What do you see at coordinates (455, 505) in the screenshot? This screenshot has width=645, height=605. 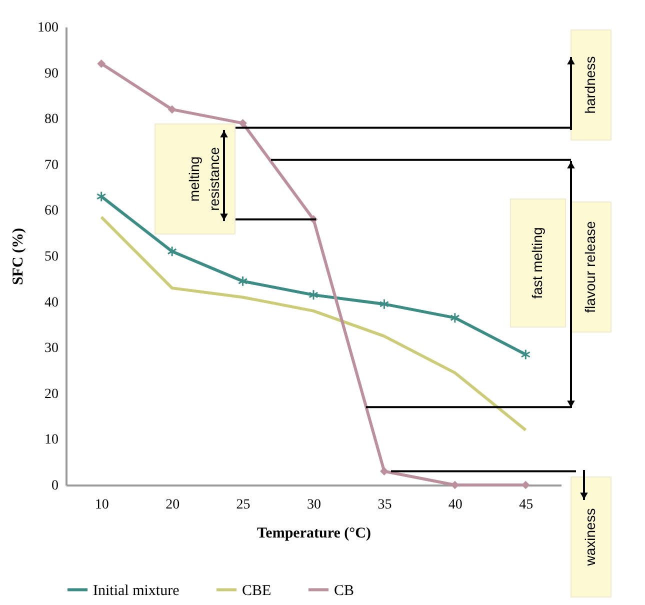 I see `x-tick-label: 40` at bounding box center [455, 505].